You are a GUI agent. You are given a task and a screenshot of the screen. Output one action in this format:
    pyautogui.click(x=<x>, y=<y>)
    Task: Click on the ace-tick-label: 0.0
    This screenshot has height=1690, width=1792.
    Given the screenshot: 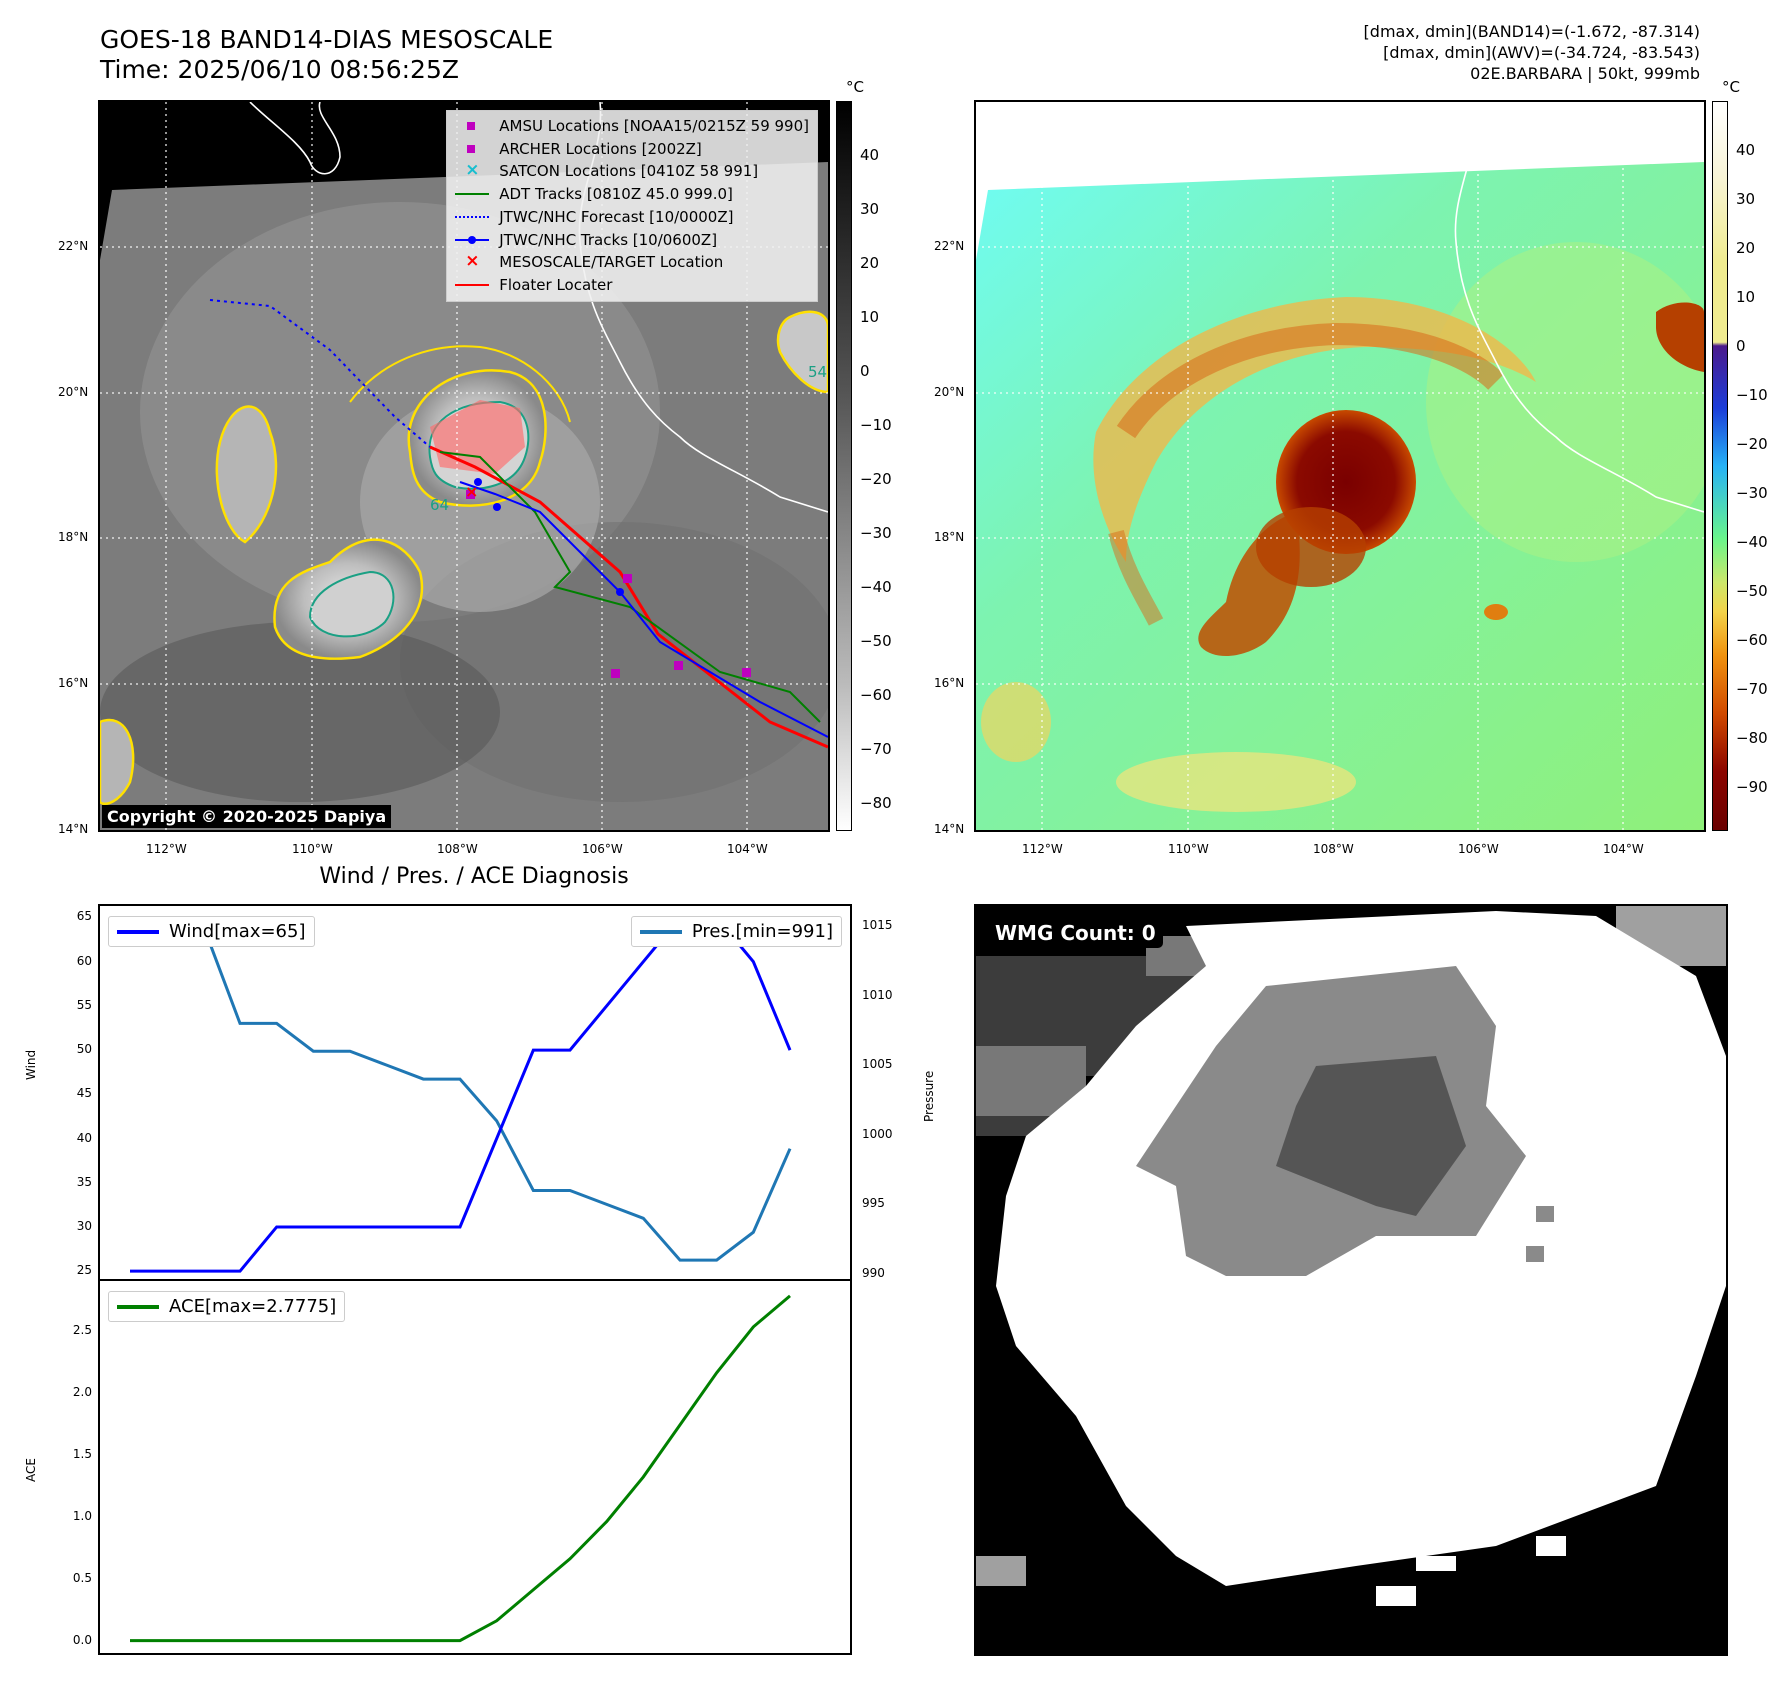 What is the action you would take?
    pyautogui.click(x=82, y=1639)
    